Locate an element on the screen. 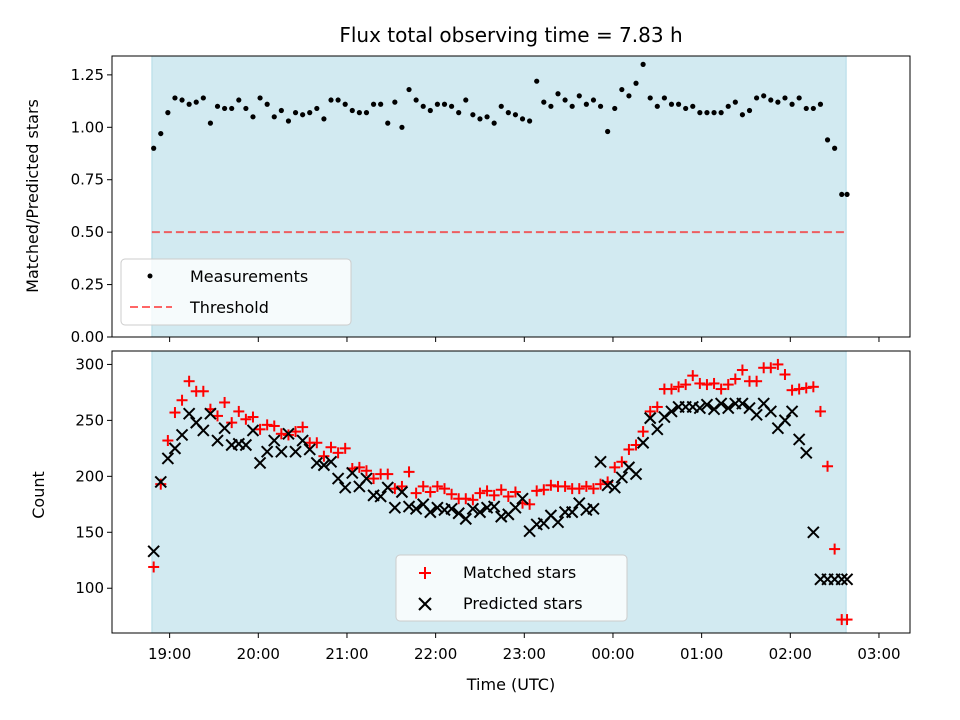  ratio-y-axis-label: Matched/Predicted stars is located at coordinates (32, 196).